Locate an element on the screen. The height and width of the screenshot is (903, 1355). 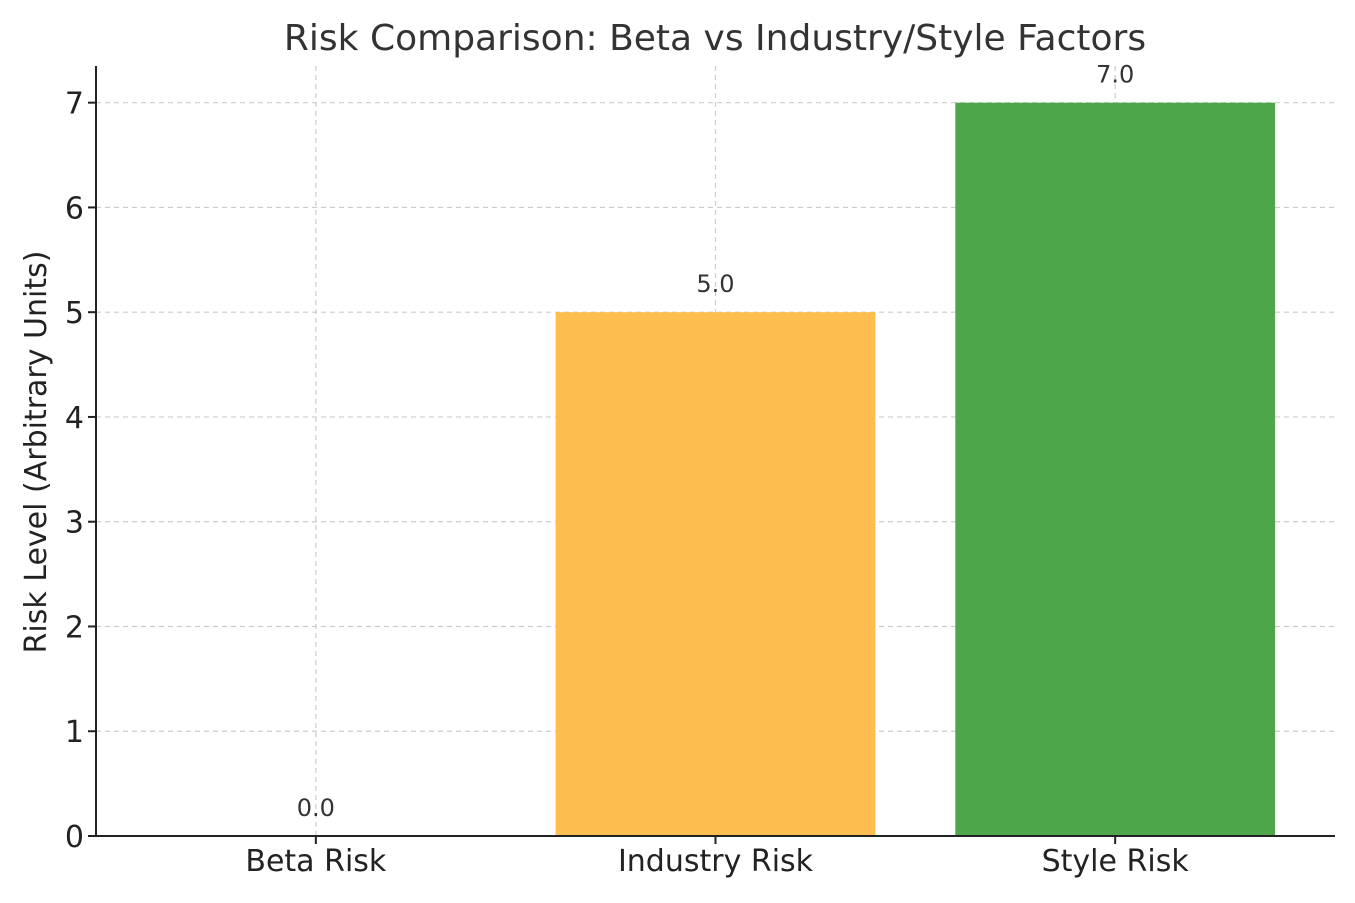
x-tick-label: Beta Risk is located at coordinates (316, 861).